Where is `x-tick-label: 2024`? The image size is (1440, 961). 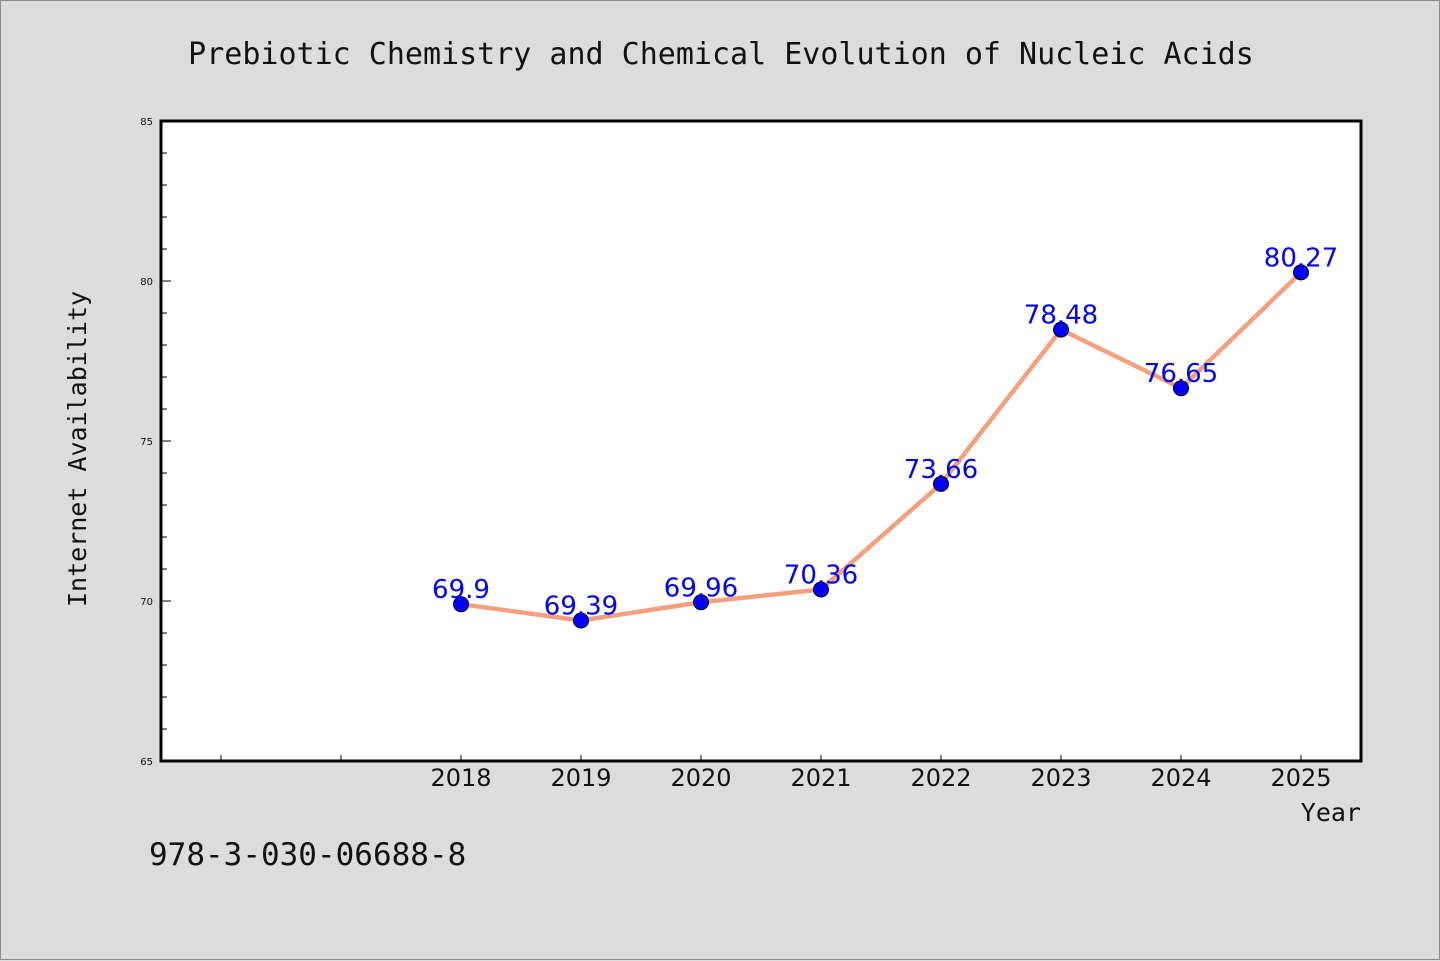
x-tick-label: 2024 is located at coordinates (1180, 778).